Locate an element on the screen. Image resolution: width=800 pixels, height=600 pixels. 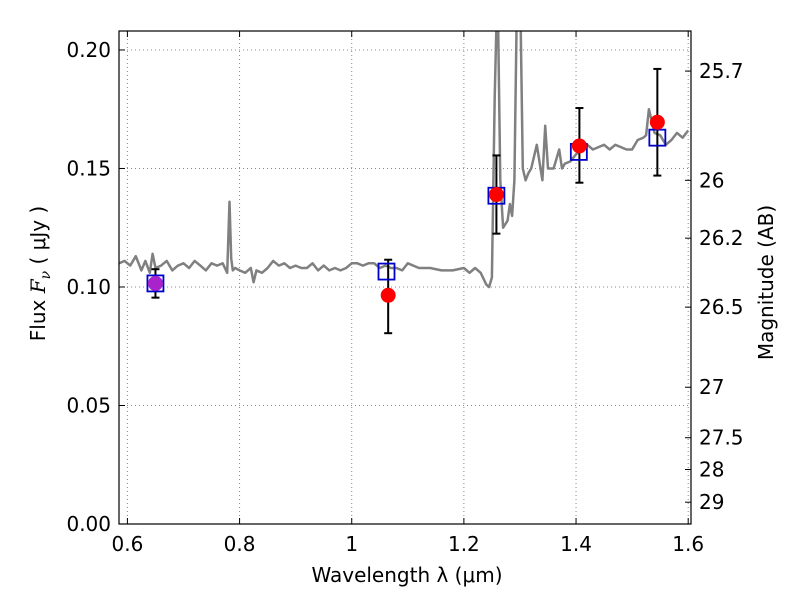
magnitude-tick-label-7: 29 is located at coordinates (711, 502).